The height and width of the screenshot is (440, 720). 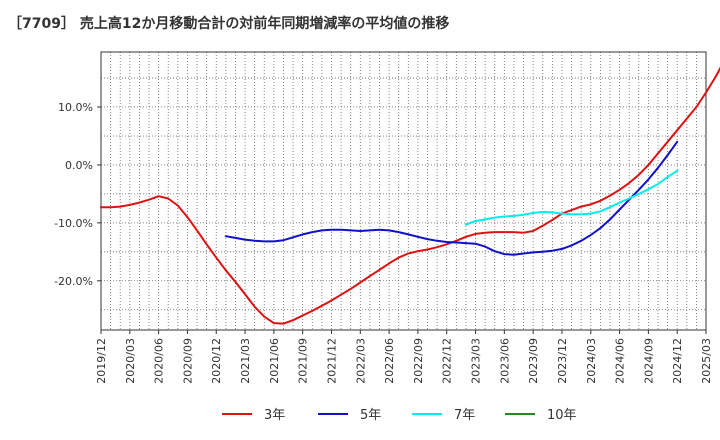 I want to click on x-tick-label: 2020/06, so click(x=159, y=361).